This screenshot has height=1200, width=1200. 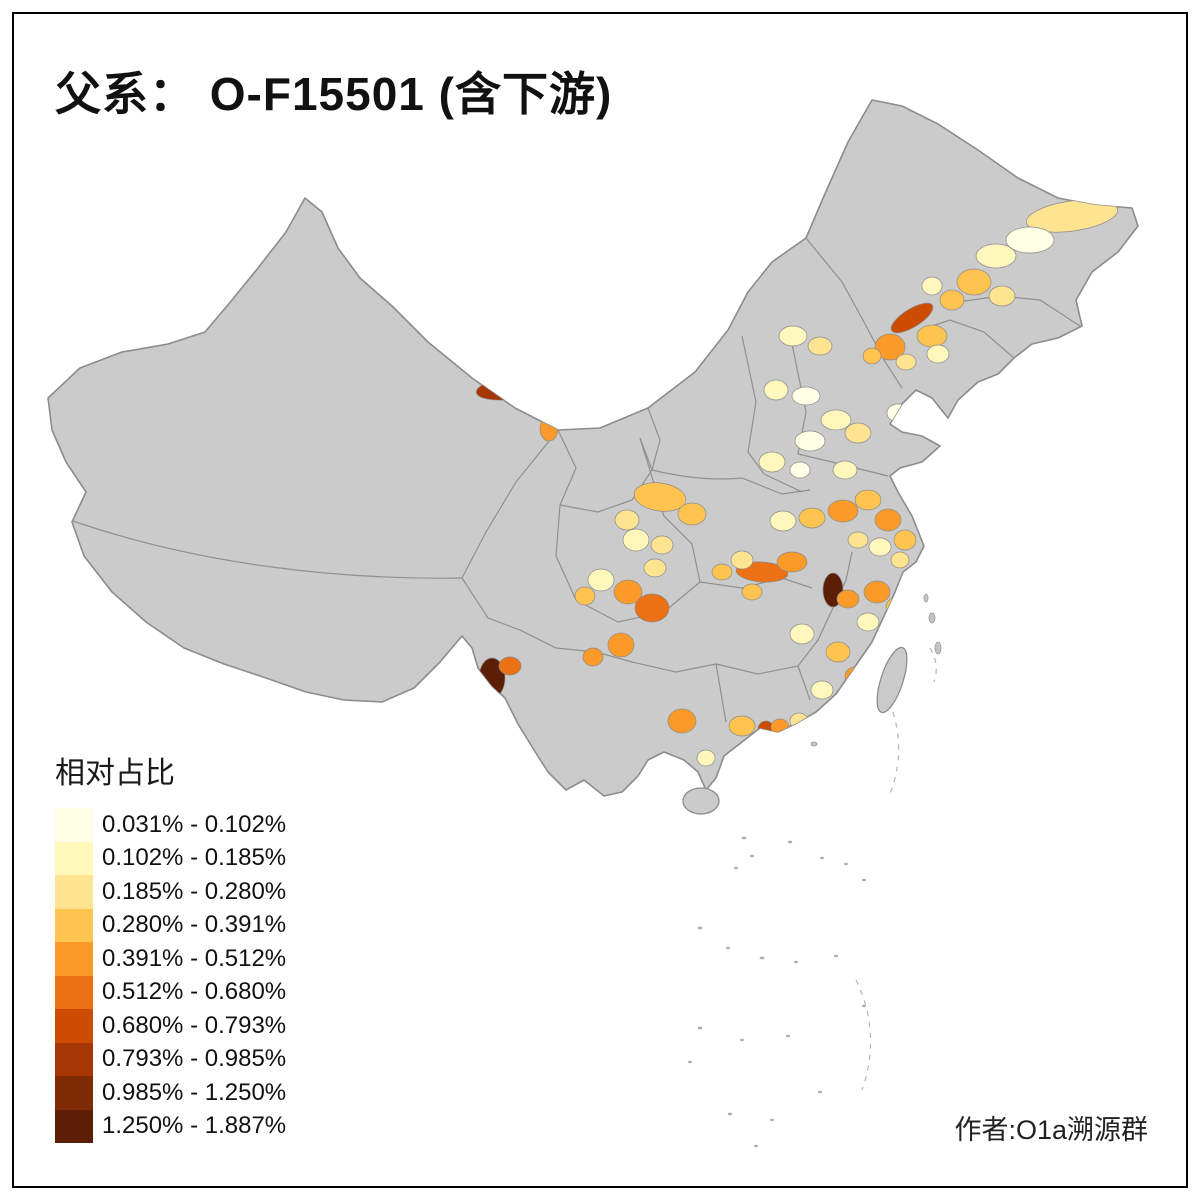 I want to click on page-title: 父系： O-F15501 (含下游), so click(x=334, y=94).